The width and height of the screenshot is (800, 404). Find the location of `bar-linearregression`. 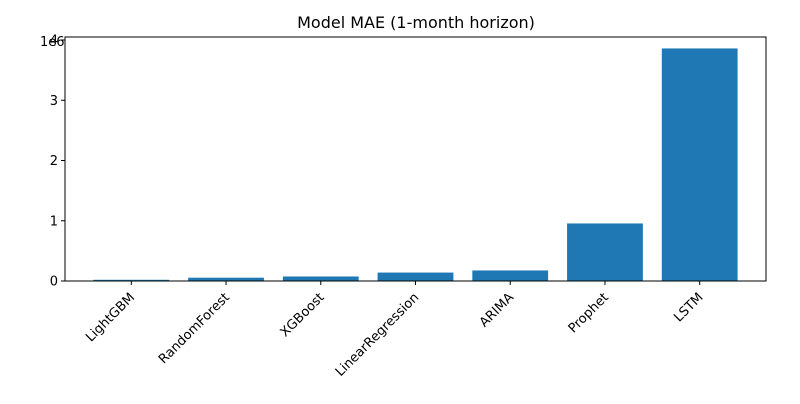

bar-linearregression is located at coordinates (415, 276).